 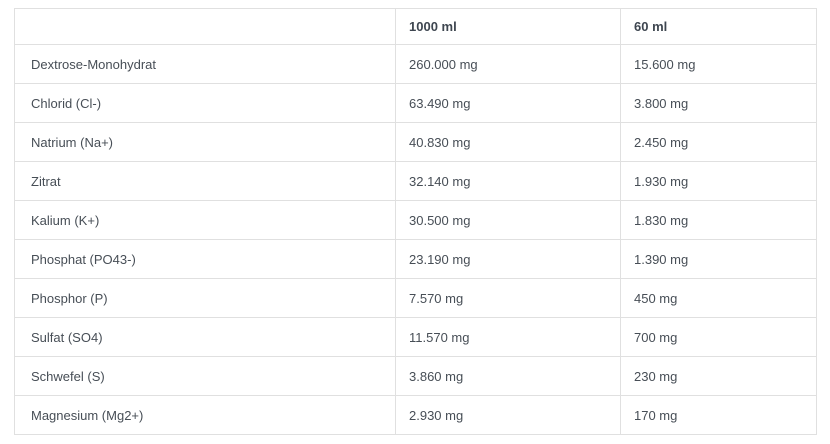 I want to click on row-label: Schwefel (S), so click(x=205, y=376).